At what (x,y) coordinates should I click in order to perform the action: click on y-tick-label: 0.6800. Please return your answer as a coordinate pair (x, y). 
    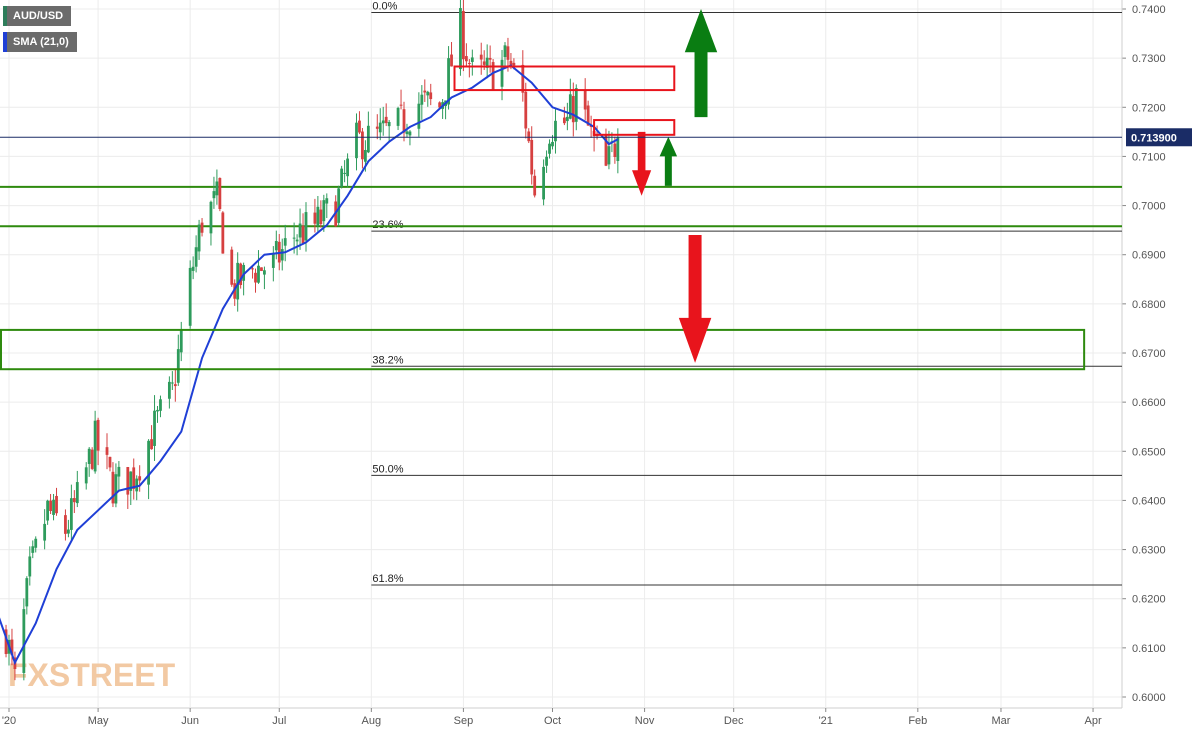
    Looking at the image, I should click on (1149, 305).